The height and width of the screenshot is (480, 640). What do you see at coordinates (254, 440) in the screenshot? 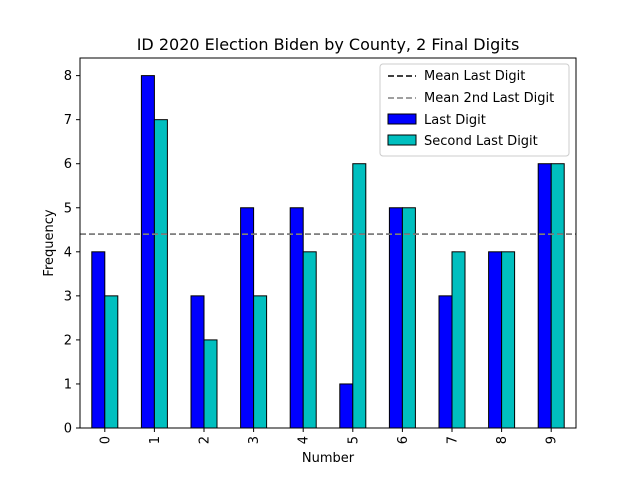
I see `x-tick-label-3: 3` at bounding box center [254, 440].